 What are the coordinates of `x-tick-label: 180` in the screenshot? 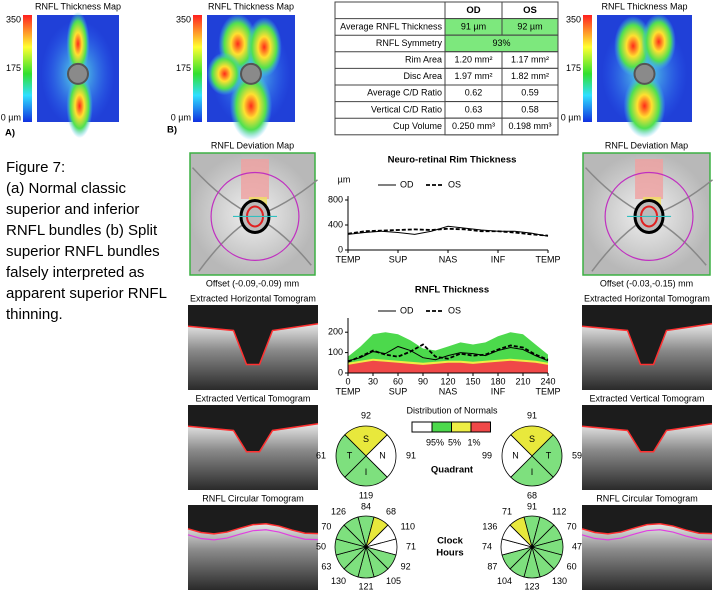 It's located at (497, 381).